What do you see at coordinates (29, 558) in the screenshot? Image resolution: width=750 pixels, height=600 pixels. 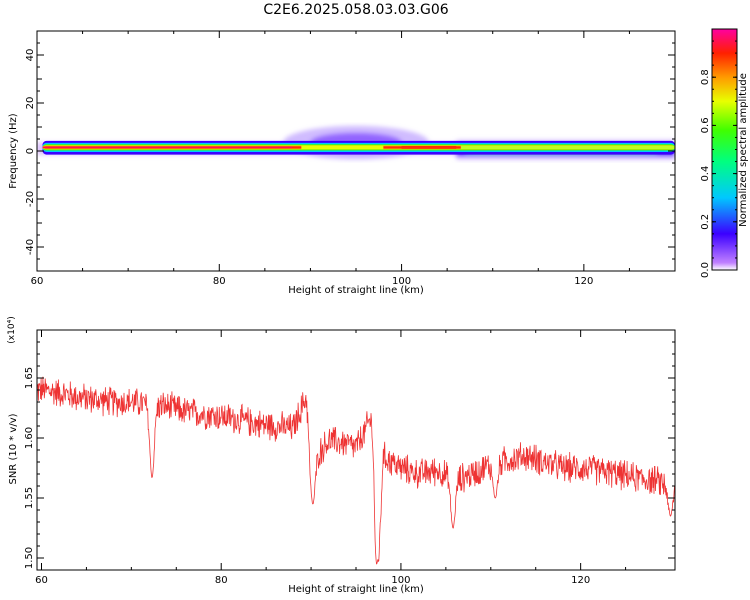 I see `snr-ytick-label: 1.50` at bounding box center [29, 558].